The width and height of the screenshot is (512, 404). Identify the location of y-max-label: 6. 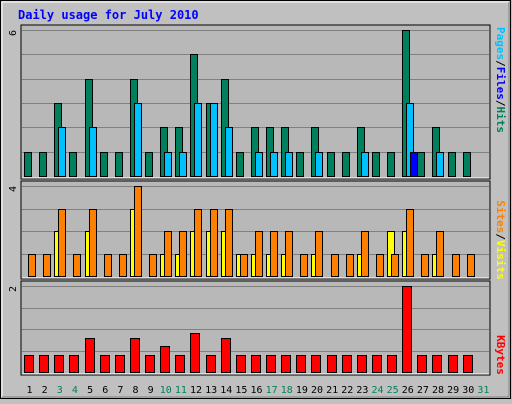
(13, 33).